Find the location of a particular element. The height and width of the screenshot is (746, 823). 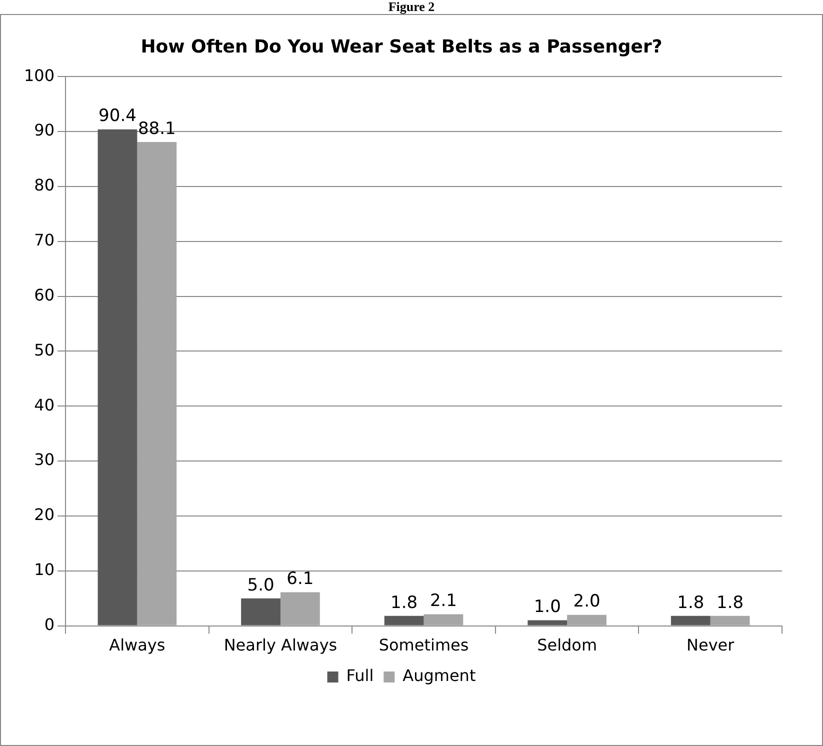

data-label: 2.1 is located at coordinates (443, 601).